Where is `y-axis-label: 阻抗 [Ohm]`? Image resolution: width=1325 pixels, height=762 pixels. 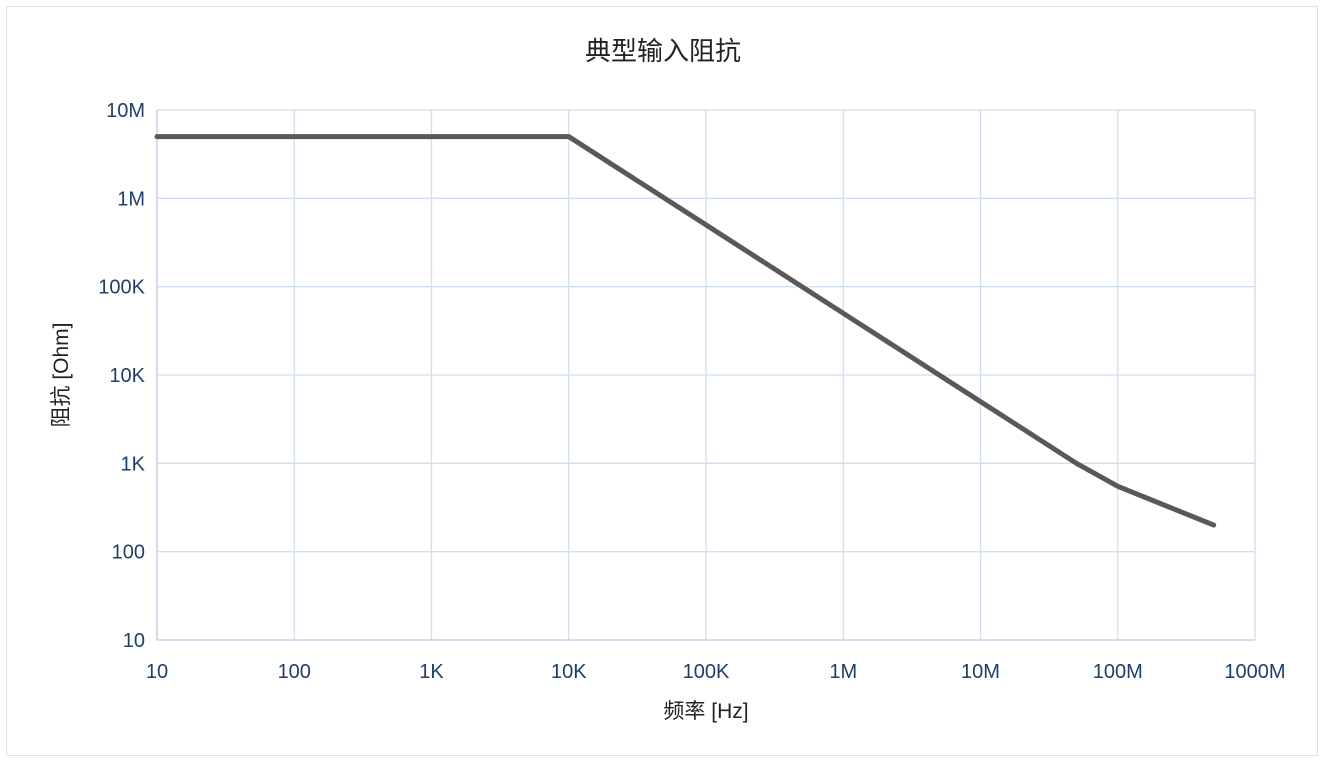 y-axis-label: 阻抗 [Ohm] is located at coordinates (61, 374).